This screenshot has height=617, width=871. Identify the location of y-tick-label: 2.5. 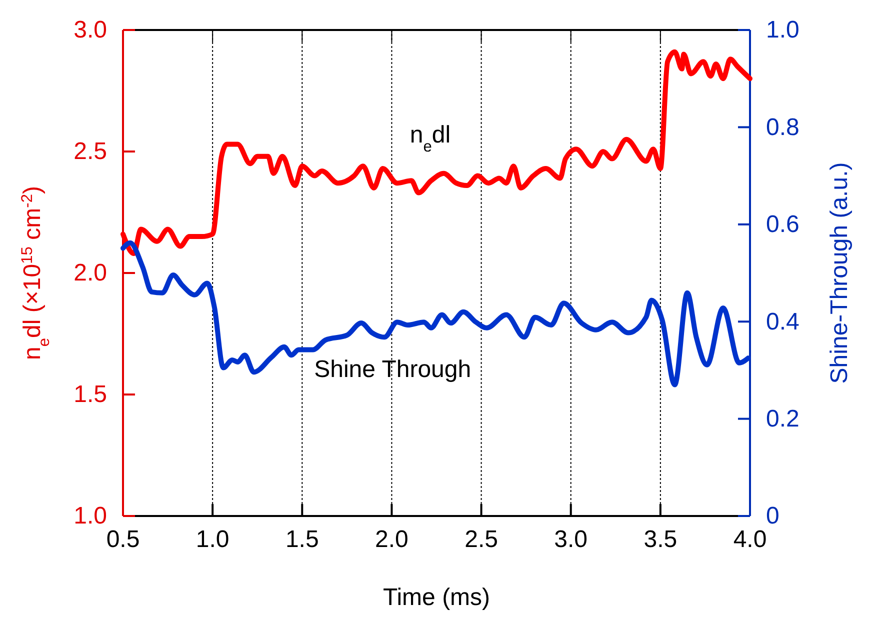
(90, 152).